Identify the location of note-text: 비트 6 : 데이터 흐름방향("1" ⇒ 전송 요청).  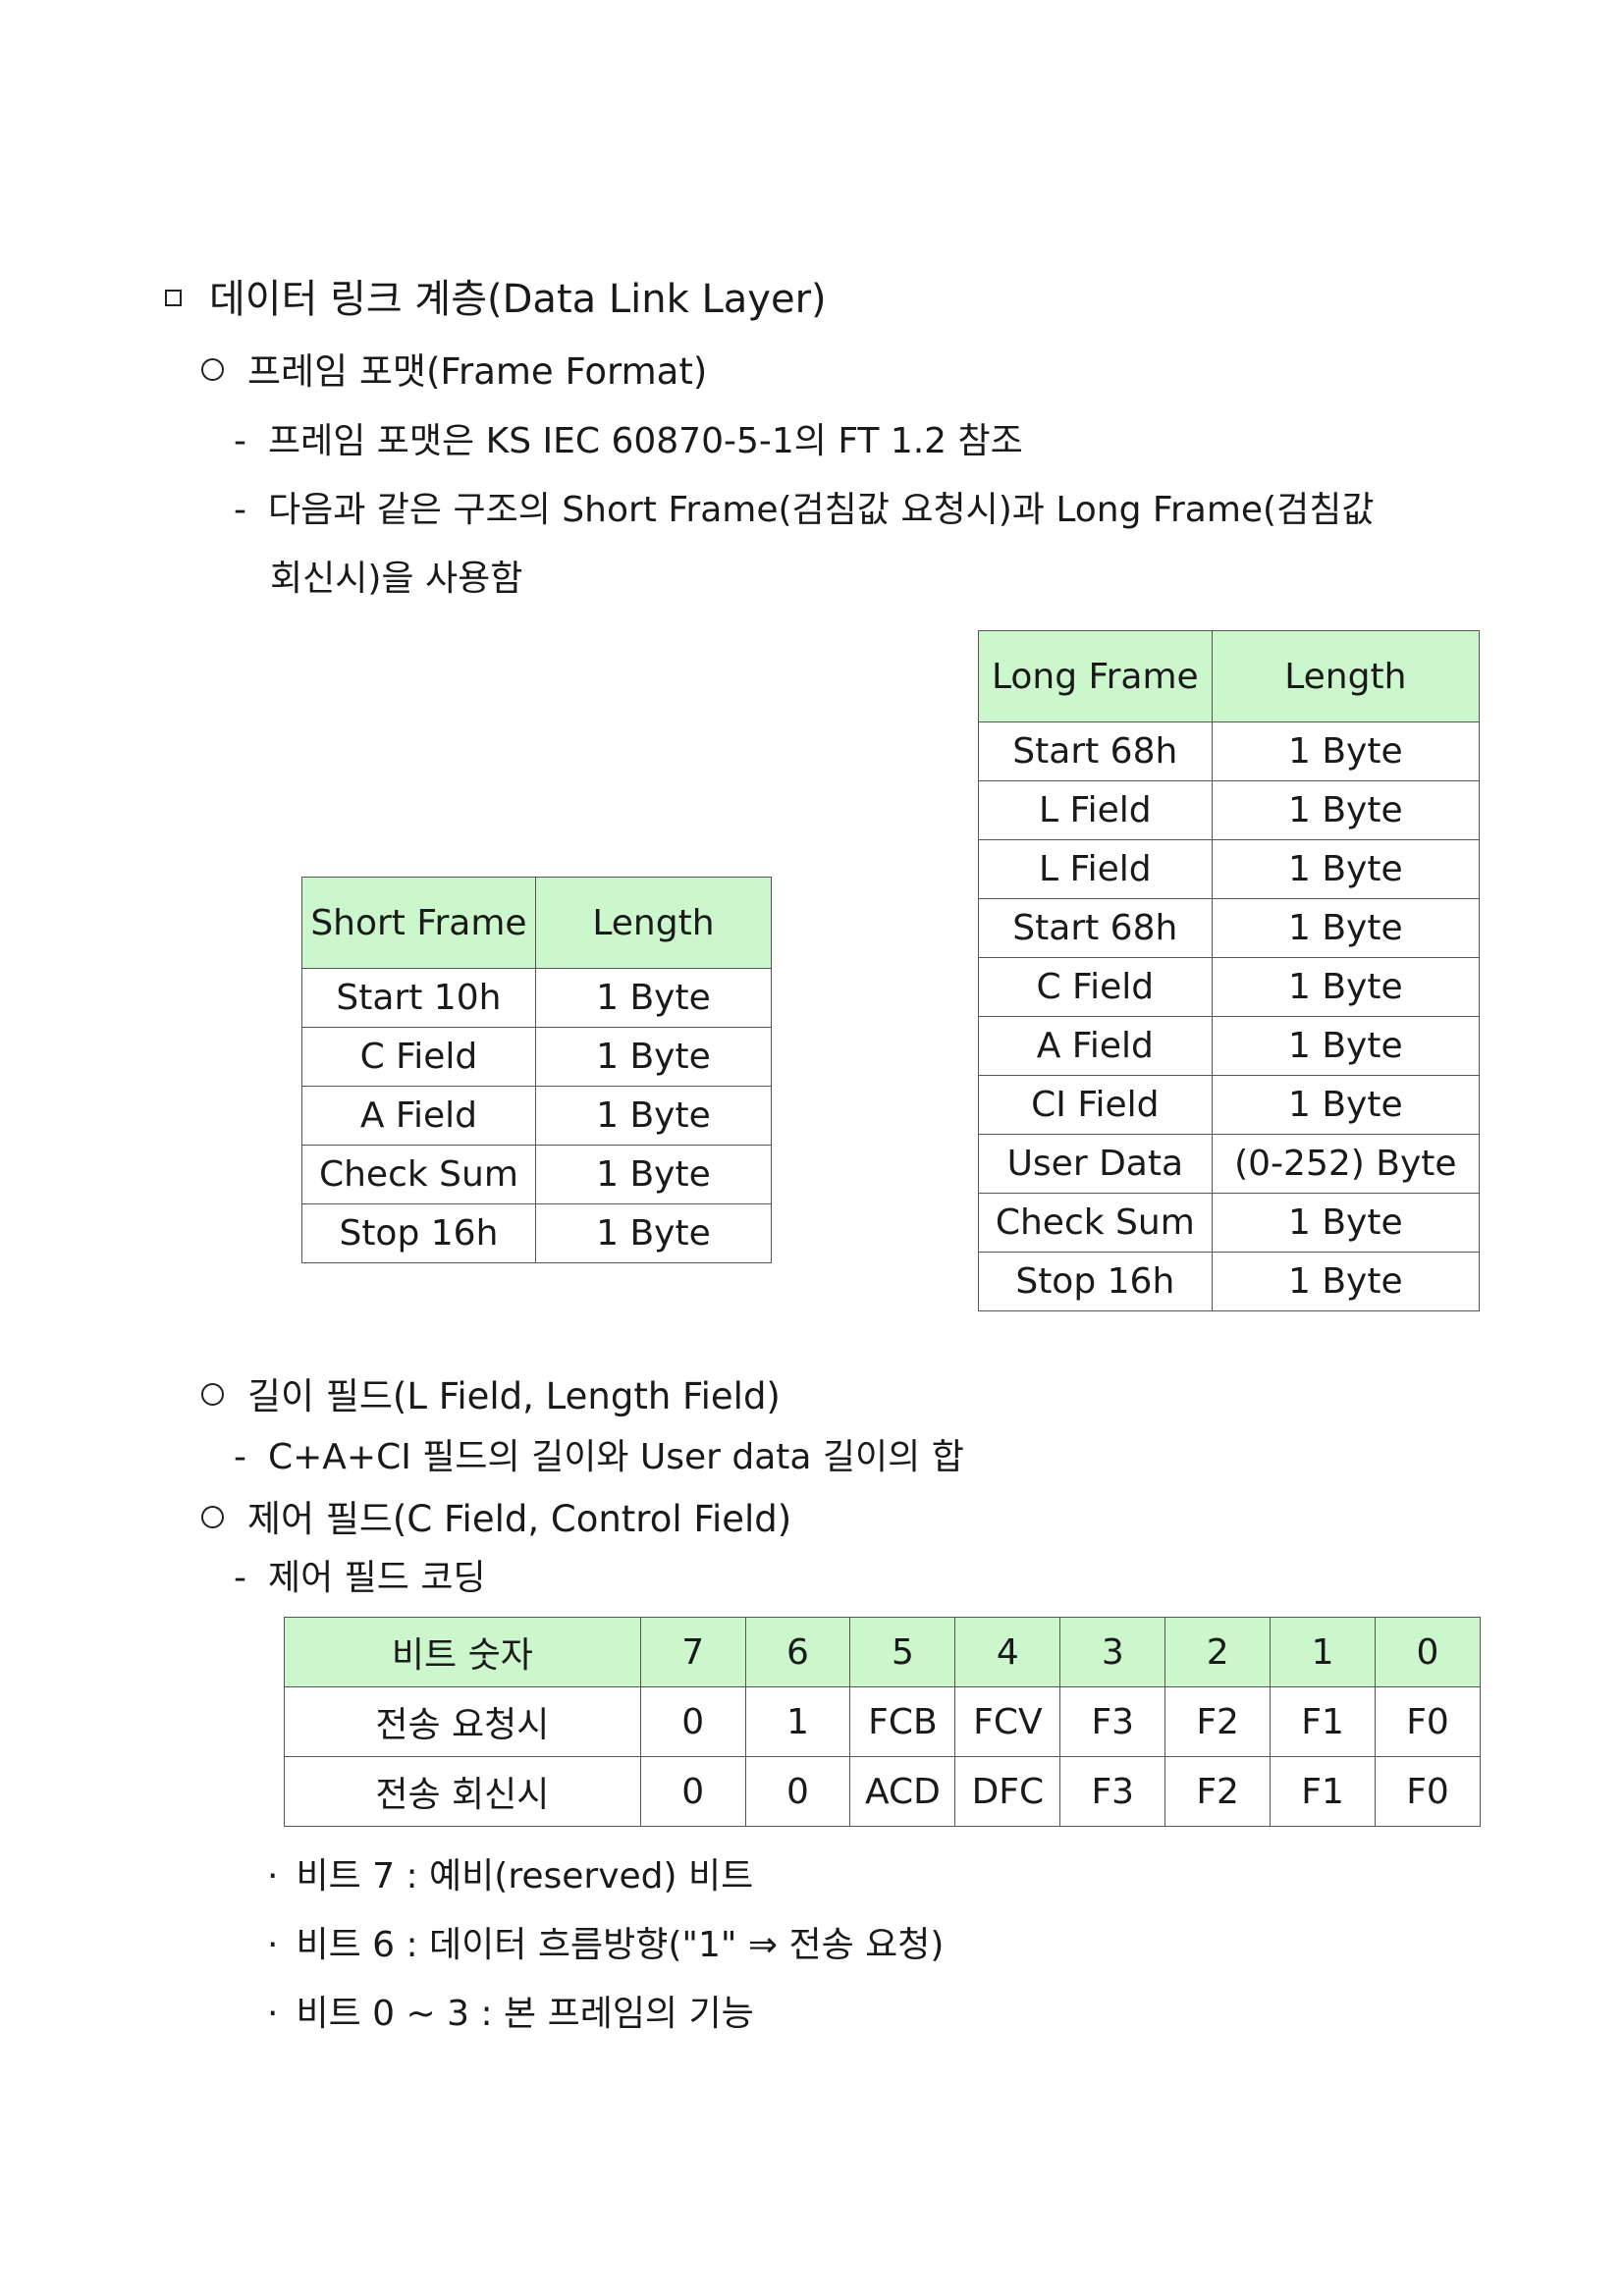
(620, 1945).